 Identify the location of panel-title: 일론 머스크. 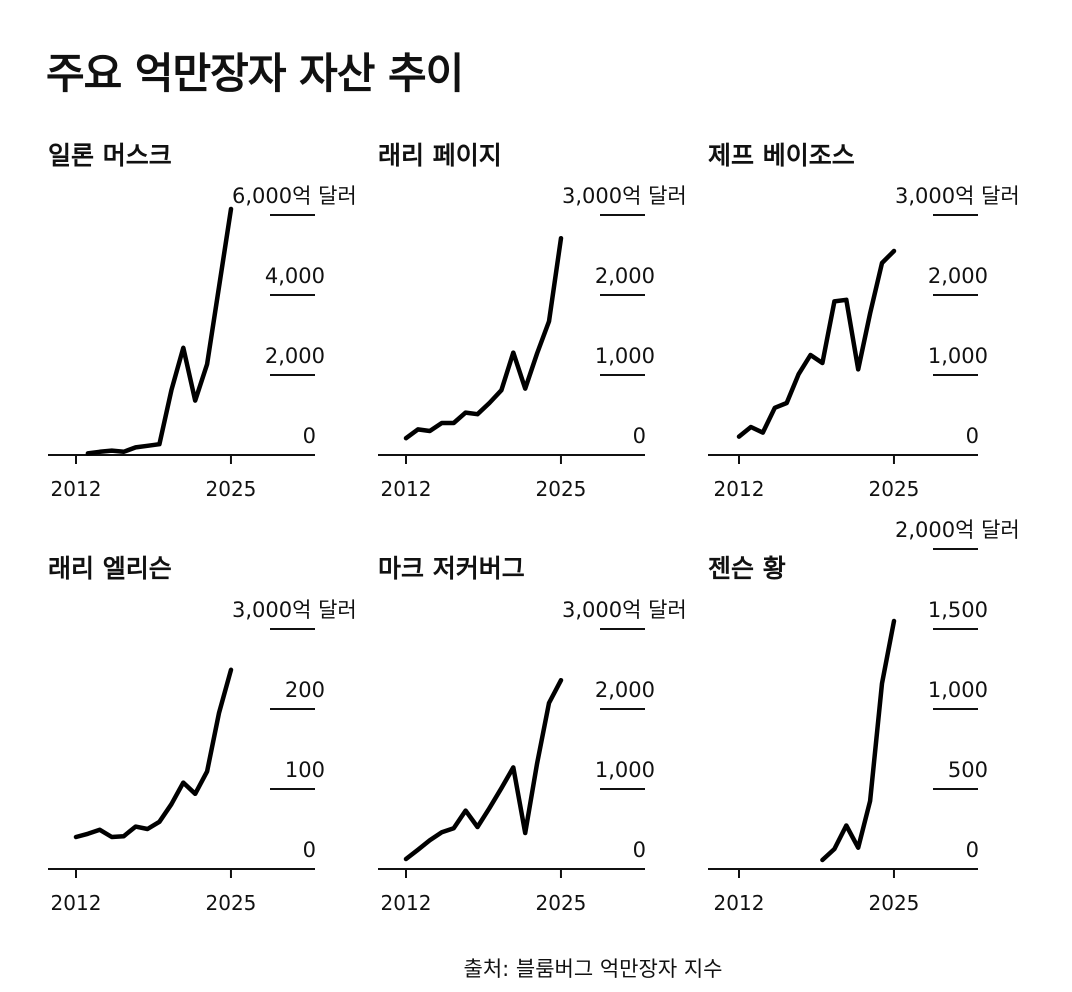
(110, 155).